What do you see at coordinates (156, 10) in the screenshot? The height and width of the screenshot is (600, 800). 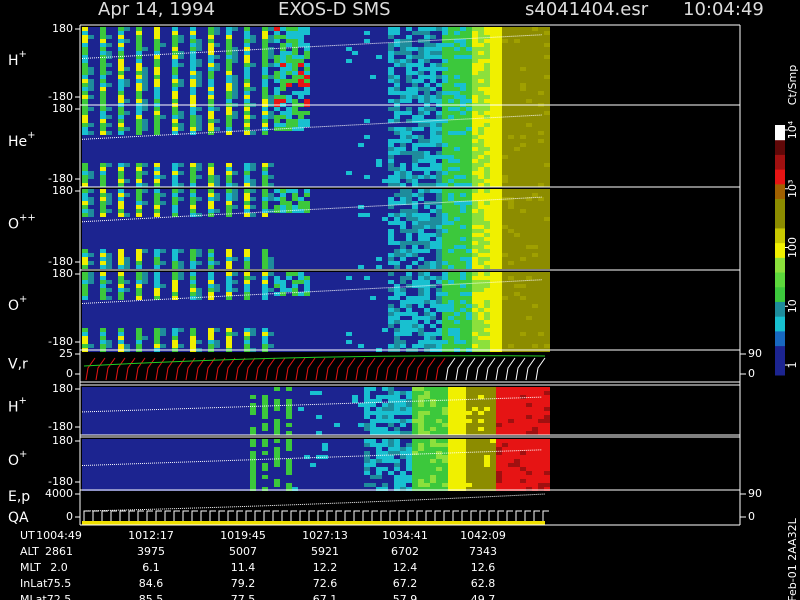 I see `header-date: Apr 14, 1994` at bounding box center [156, 10].